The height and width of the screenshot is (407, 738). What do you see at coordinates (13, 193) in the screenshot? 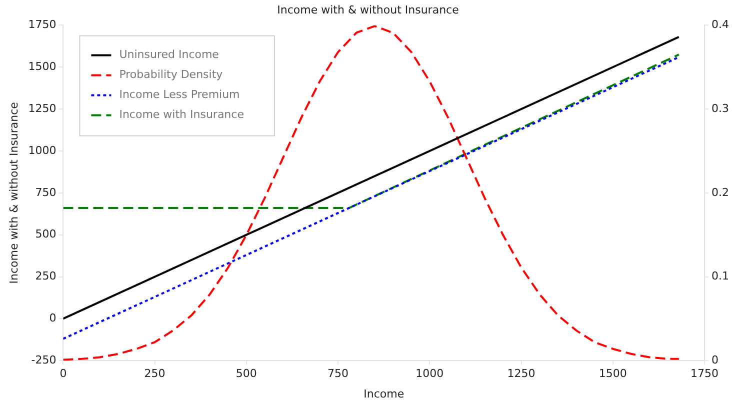
I see `y-axis-title: Income with & without Insurance` at bounding box center [13, 193].